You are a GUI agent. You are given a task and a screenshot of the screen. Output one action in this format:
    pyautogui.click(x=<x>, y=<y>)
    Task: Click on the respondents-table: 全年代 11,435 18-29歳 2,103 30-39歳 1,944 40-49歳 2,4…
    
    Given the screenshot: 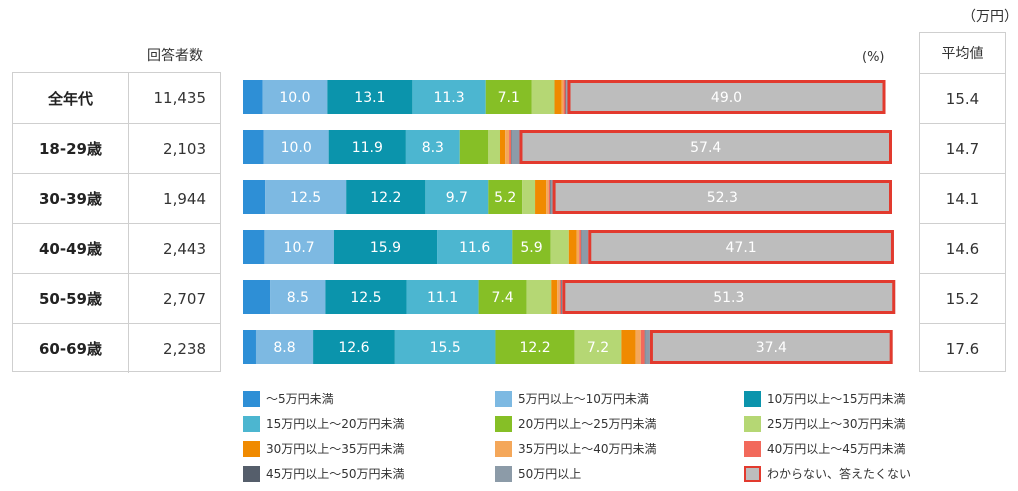 What is the action you would take?
    pyautogui.click(x=116, y=222)
    